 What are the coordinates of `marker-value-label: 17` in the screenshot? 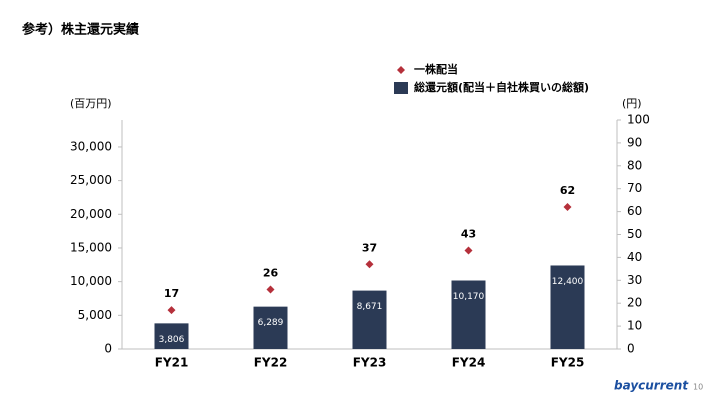 It's located at (171, 293).